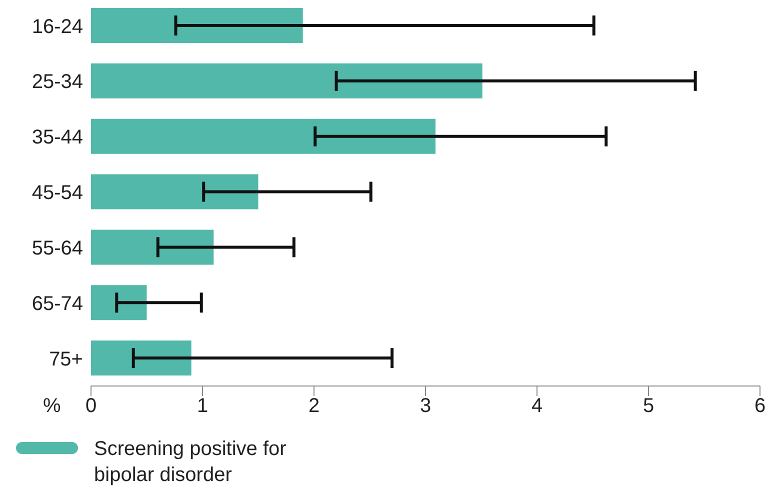 The height and width of the screenshot is (497, 772). Describe the element at coordinates (760, 406) in the screenshot. I see `x-tick-label: 6` at that location.